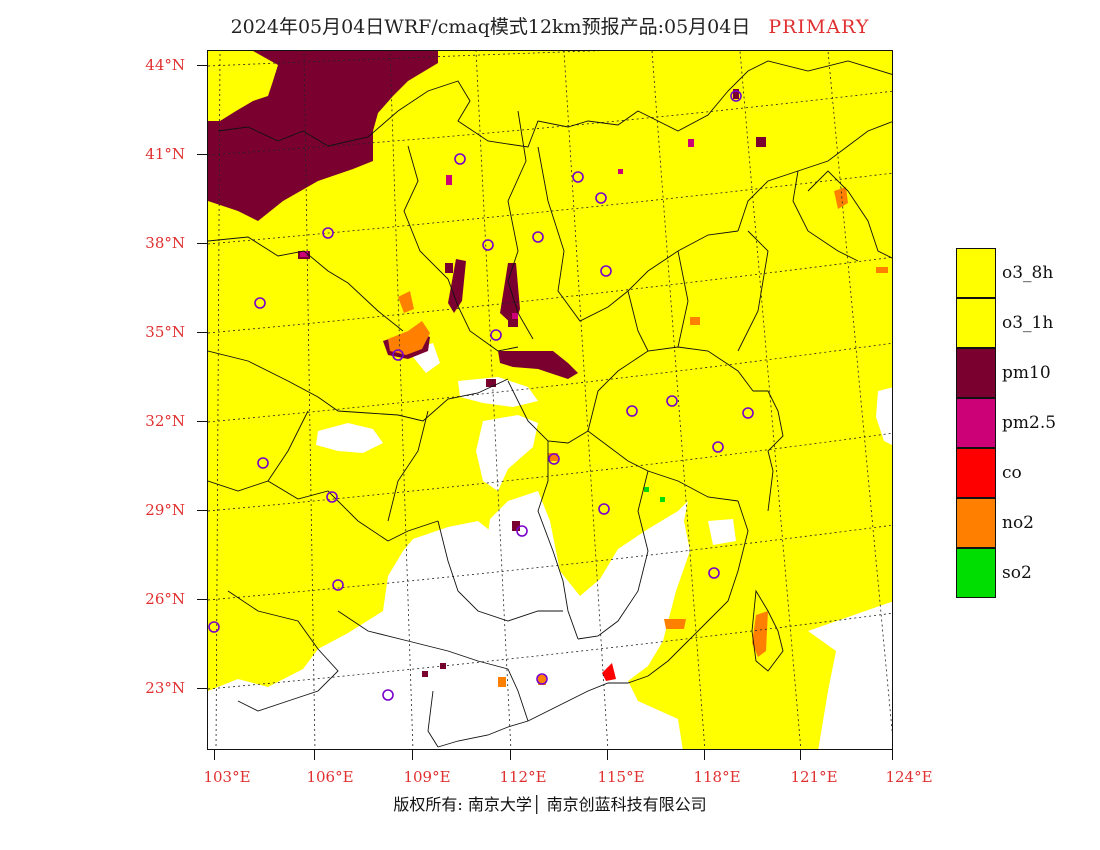 Image resolution: width=1100 pixels, height=850 pixels. Describe the element at coordinates (227, 777) in the screenshot. I see `lon-label-103: 103°E` at that location.